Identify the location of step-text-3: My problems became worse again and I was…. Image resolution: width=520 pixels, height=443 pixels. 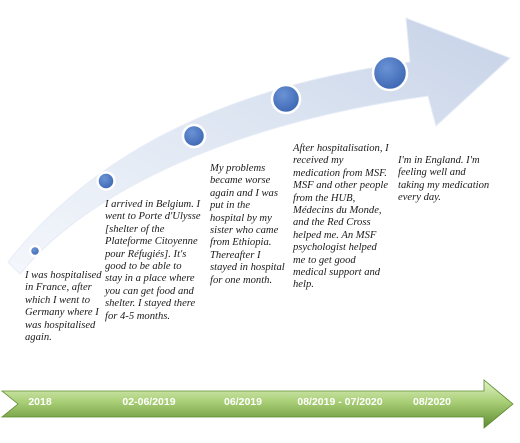
(247, 224).